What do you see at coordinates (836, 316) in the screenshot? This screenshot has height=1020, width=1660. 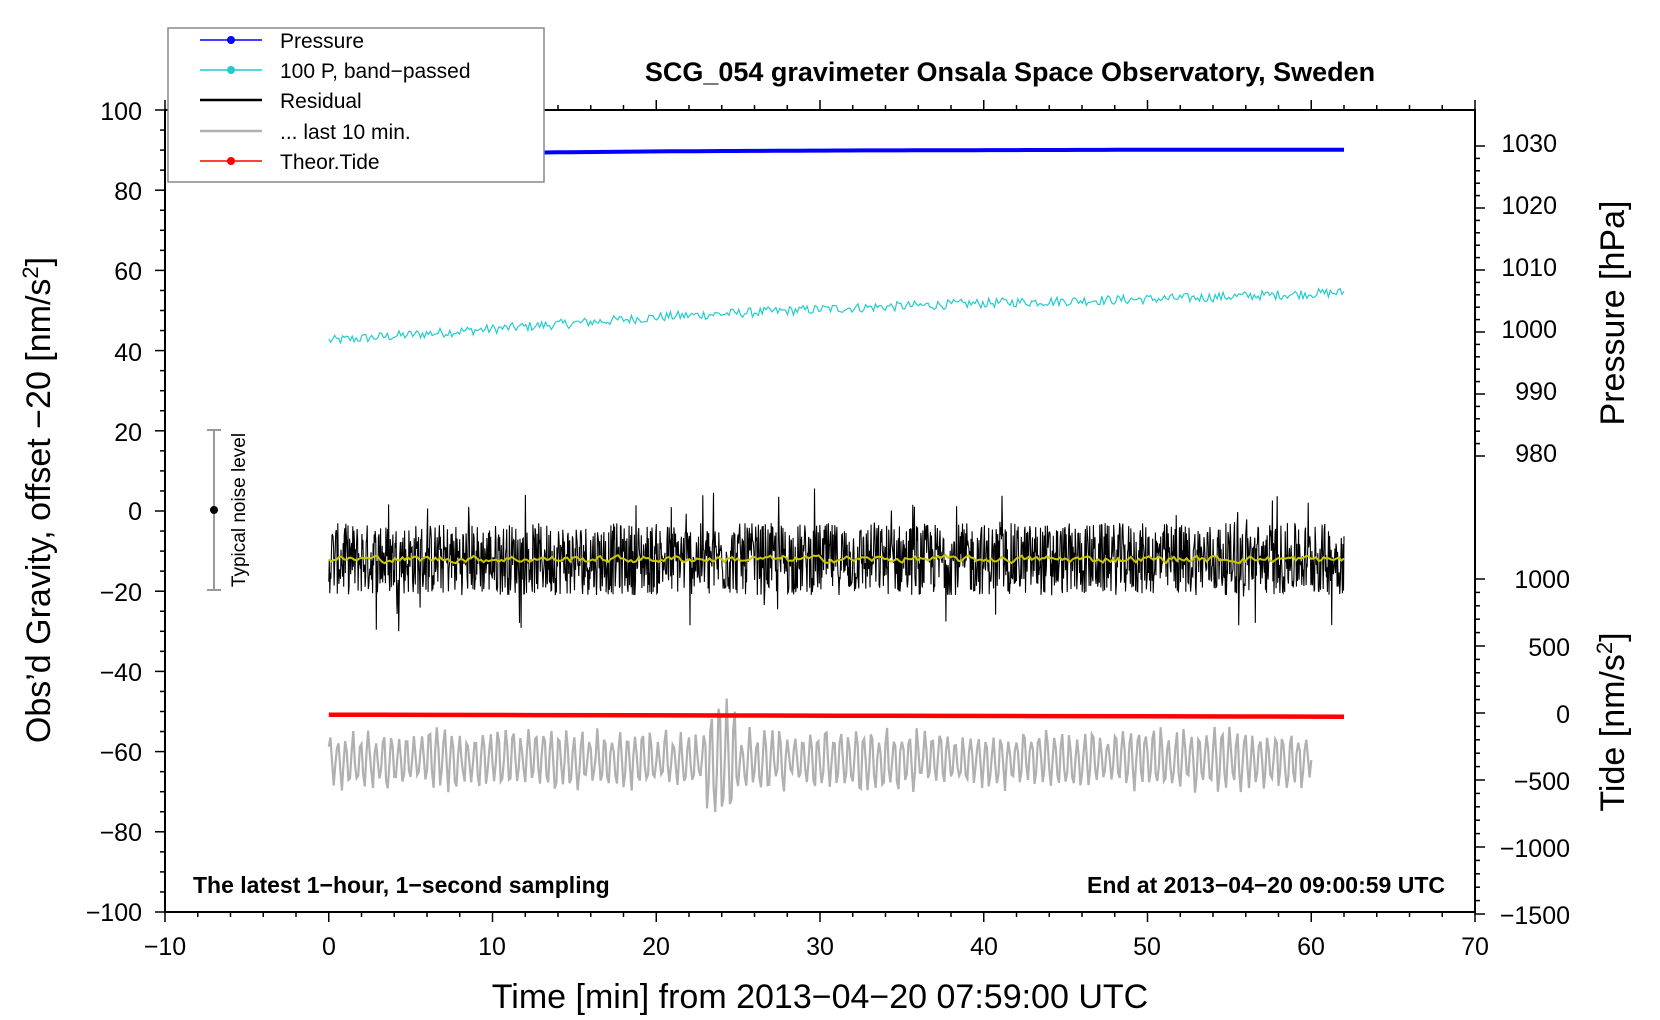 I see `series-band-passed-pressure` at bounding box center [836, 316].